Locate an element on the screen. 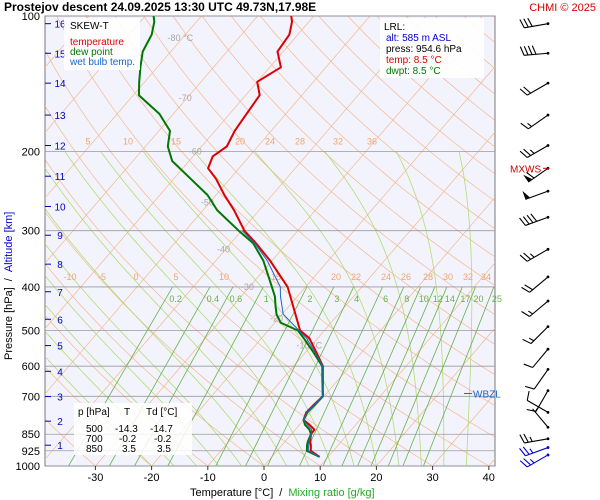  pressure-tick-label: 300 is located at coordinates (31, 232).